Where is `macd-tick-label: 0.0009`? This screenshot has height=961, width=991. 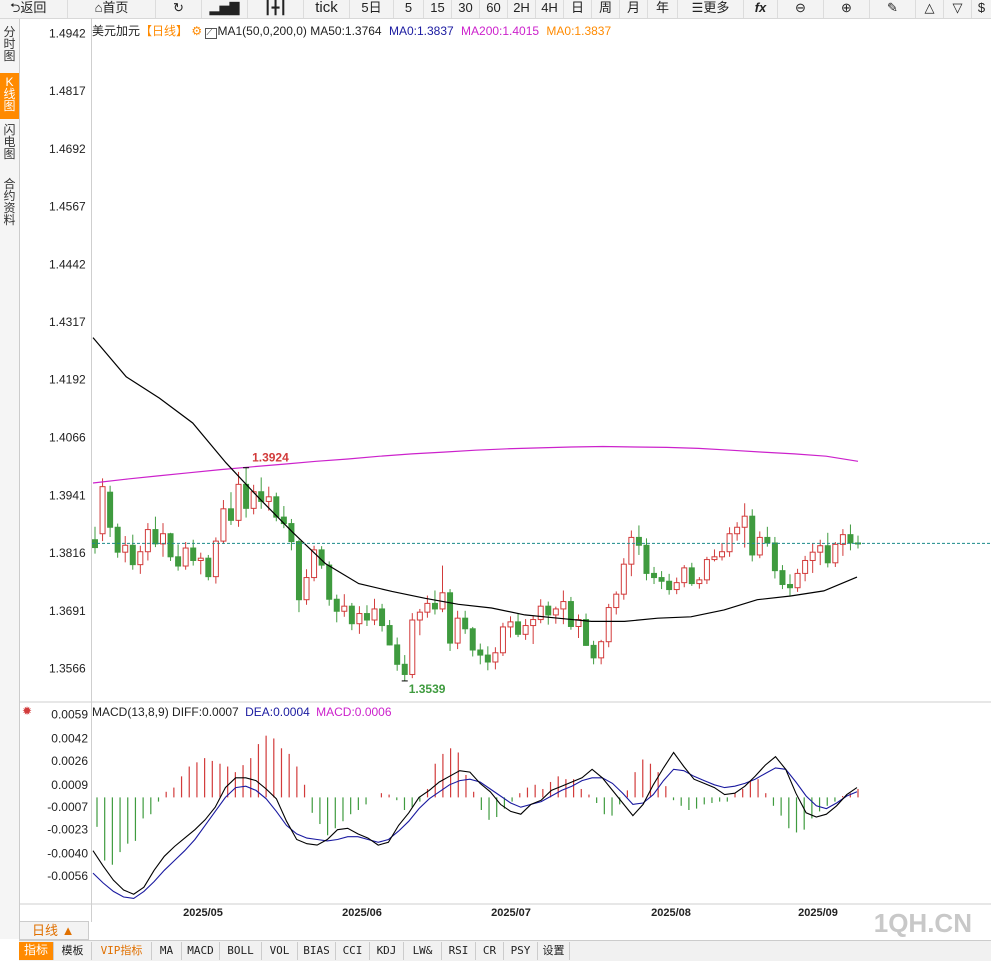
macd-tick-label: 0.0009 is located at coordinates (69, 785).